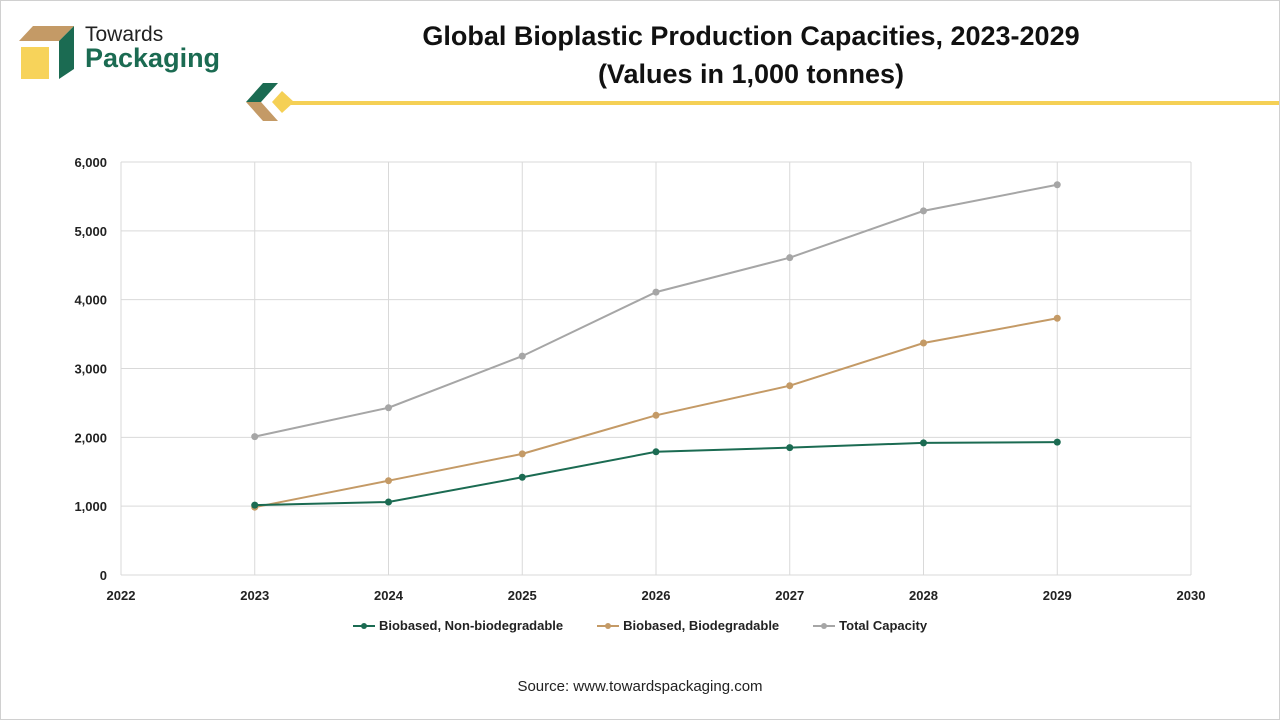 The width and height of the screenshot is (1280, 720). Describe the element at coordinates (90, 506) in the screenshot. I see `y-tick-label: 1,000` at that location.